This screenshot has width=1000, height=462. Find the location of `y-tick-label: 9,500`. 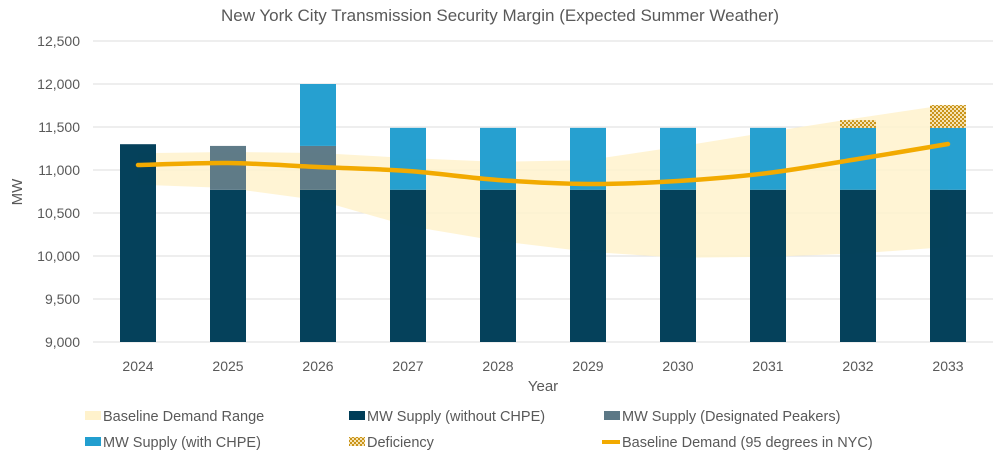

y-tick-label: 9,500 is located at coordinates (62, 299).